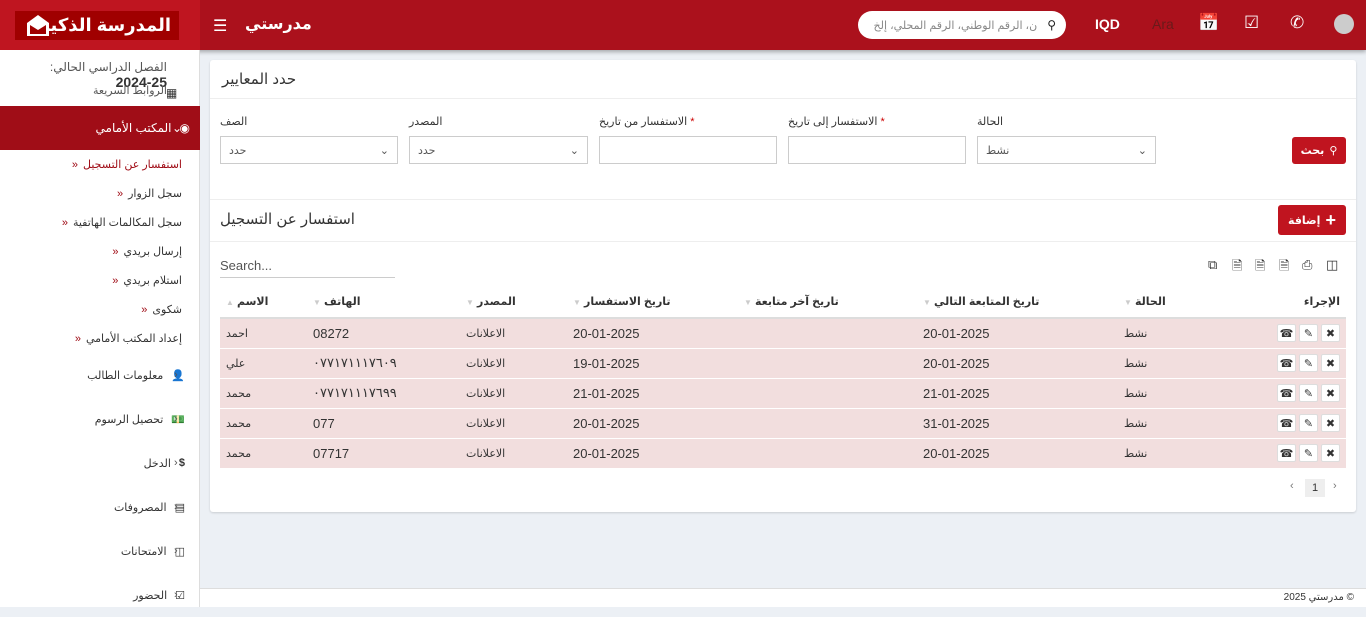  I want to click on sidebar-item-student-info: 👤 معلومات الطالب ‹, so click(100, 375).